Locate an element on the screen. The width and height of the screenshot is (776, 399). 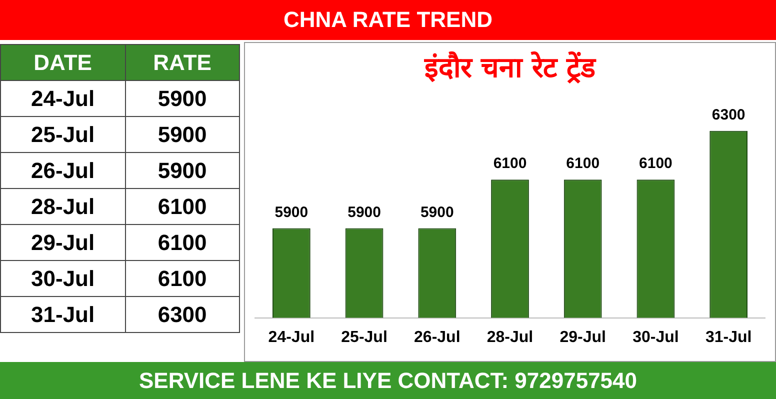
x-tick-label: 24-Jul is located at coordinates (291, 337).